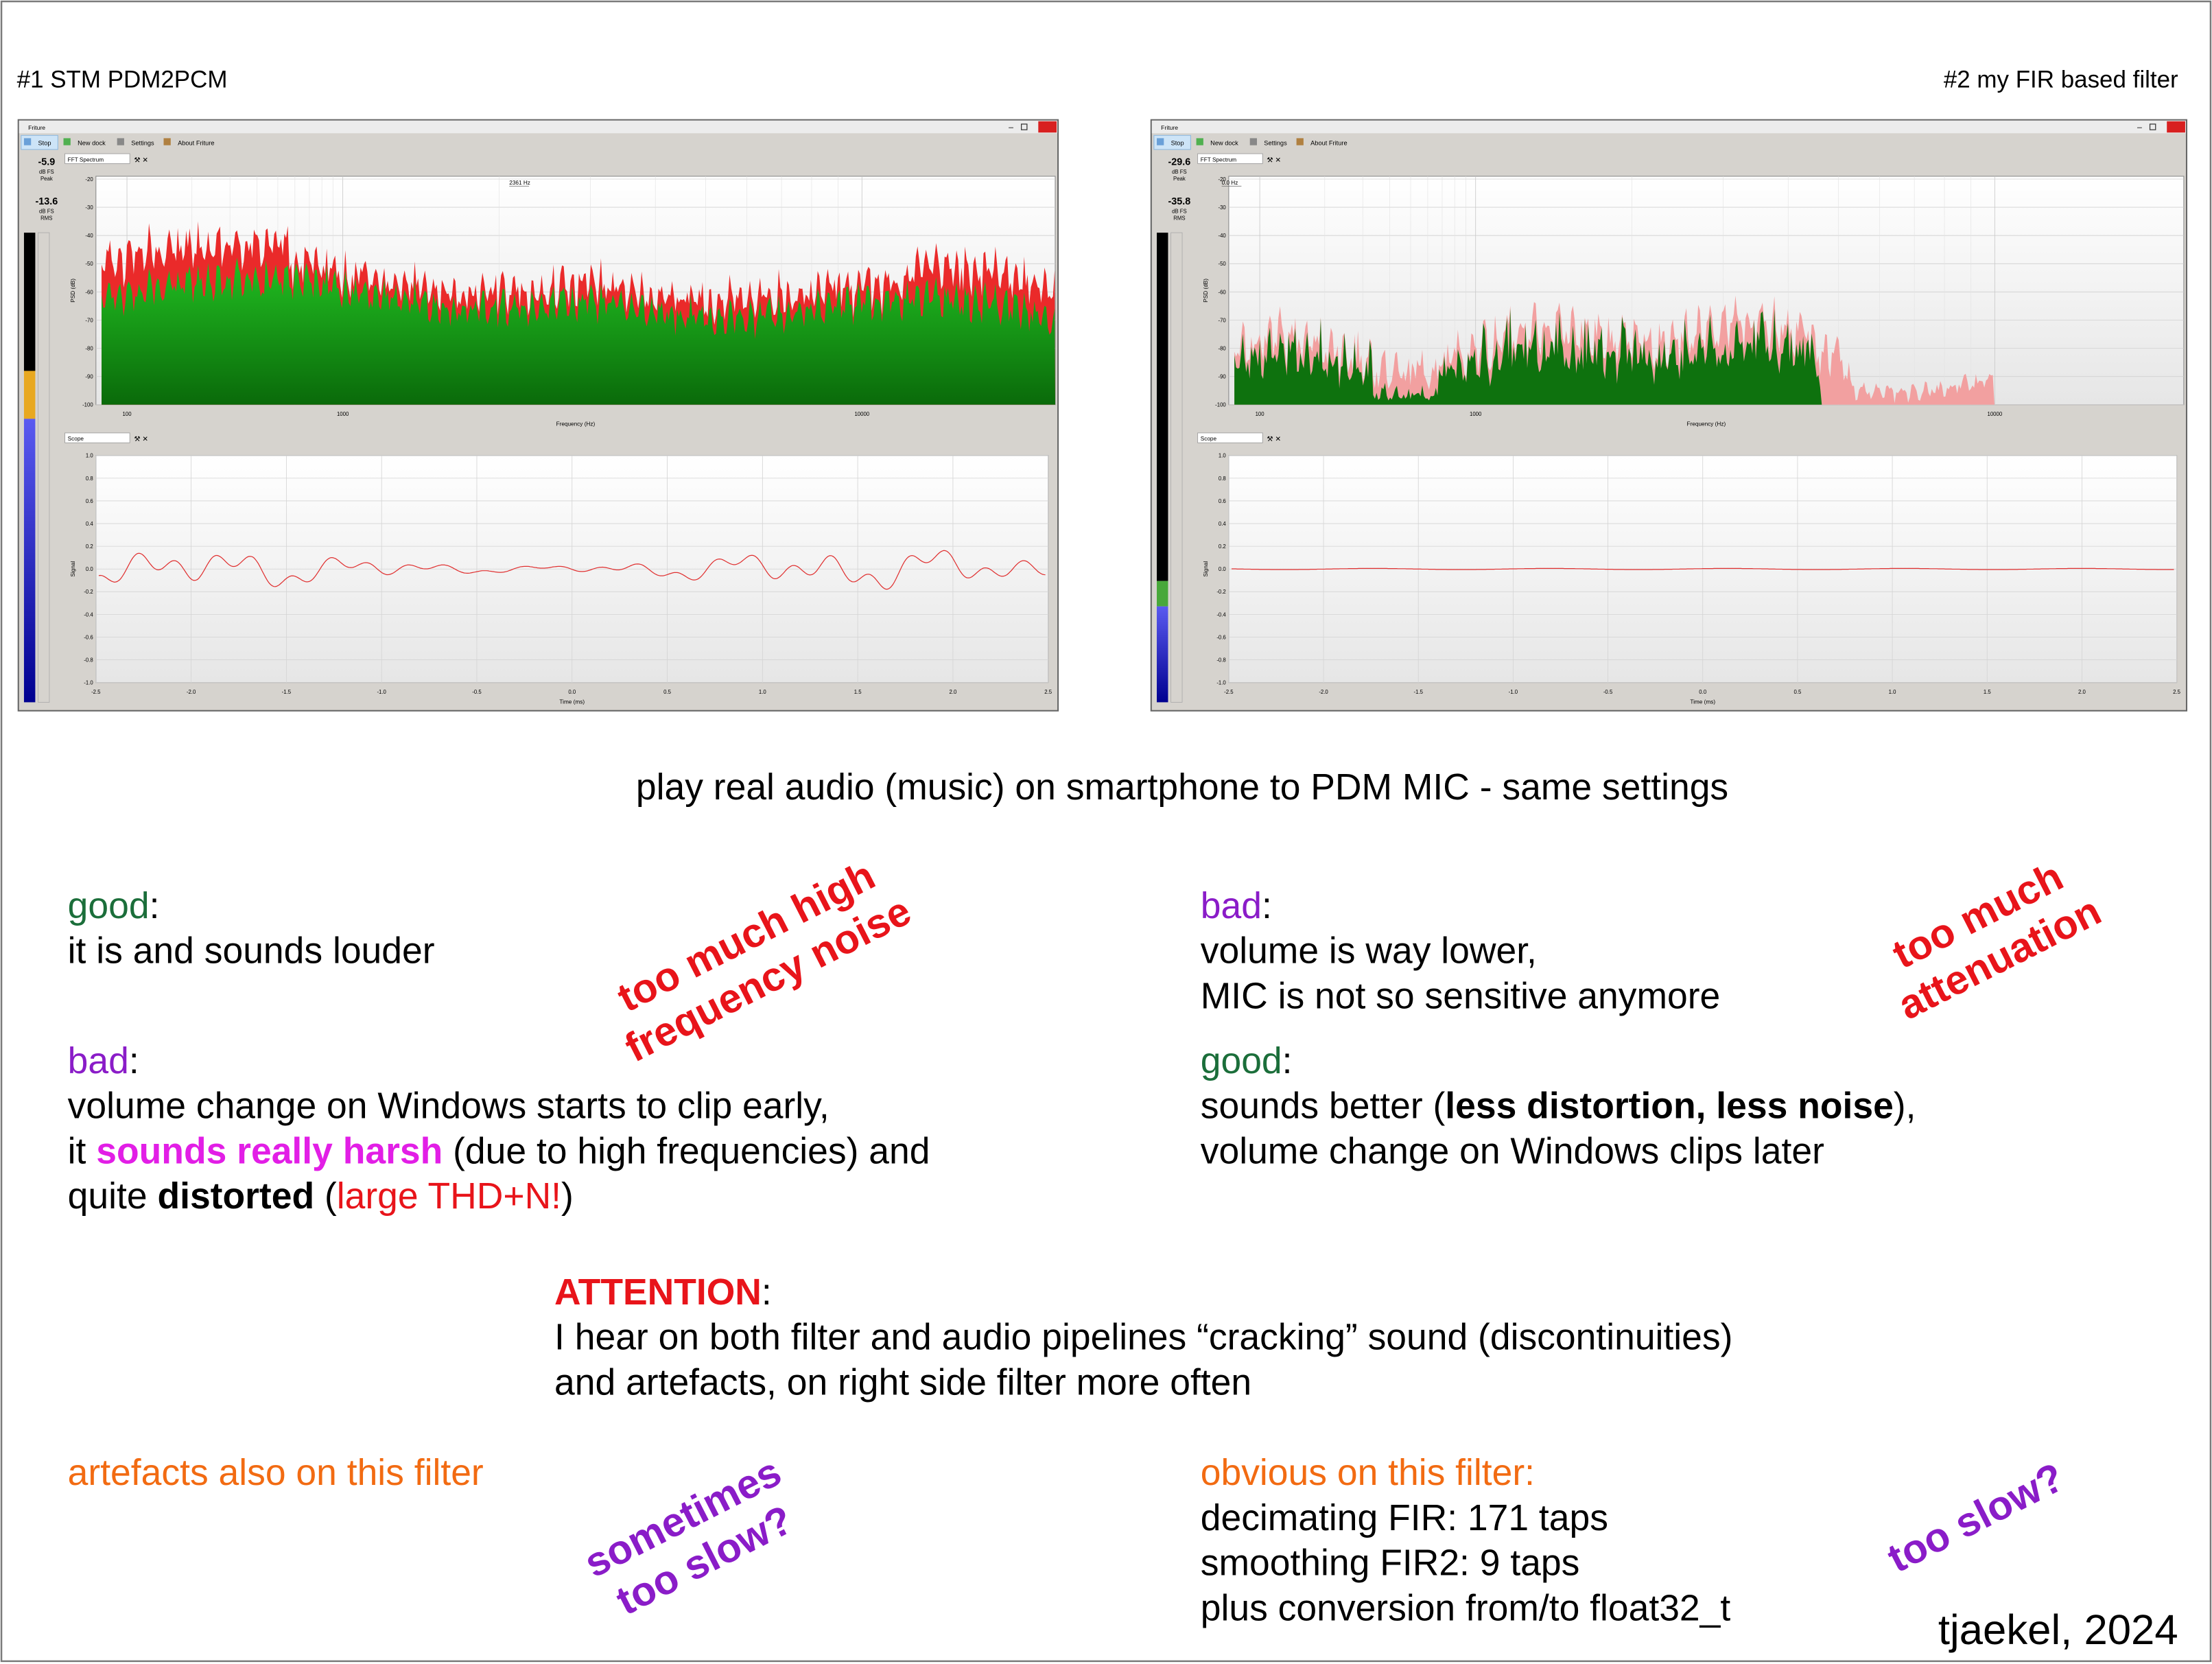 This screenshot has height=1664, width=2212. I want to click on axis-label: PSD (dB), so click(1206, 291).